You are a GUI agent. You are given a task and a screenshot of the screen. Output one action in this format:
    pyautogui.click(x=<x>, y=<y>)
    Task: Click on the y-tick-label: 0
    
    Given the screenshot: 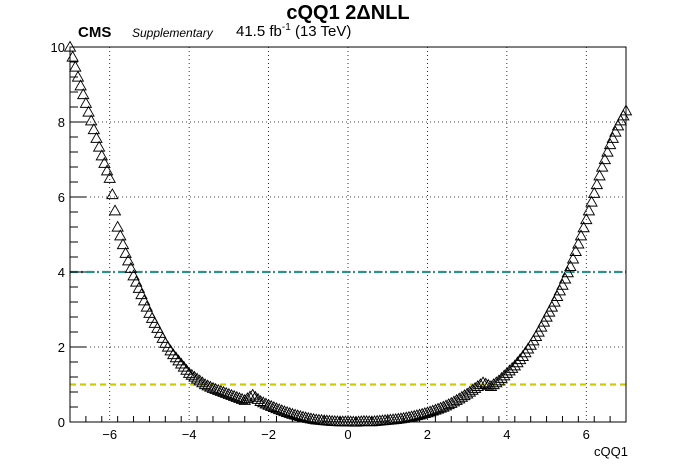 What is the action you would take?
    pyautogui.click(x=61, y=422)
    